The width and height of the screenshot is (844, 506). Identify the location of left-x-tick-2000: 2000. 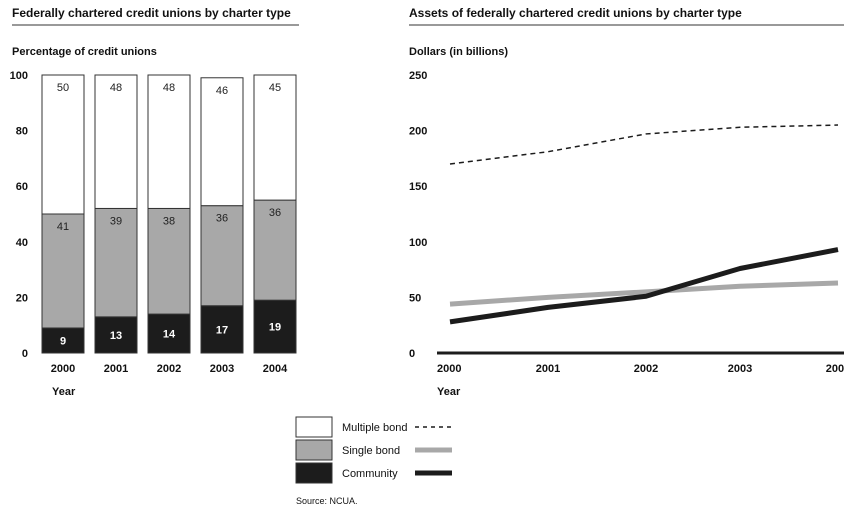
(63, 369).